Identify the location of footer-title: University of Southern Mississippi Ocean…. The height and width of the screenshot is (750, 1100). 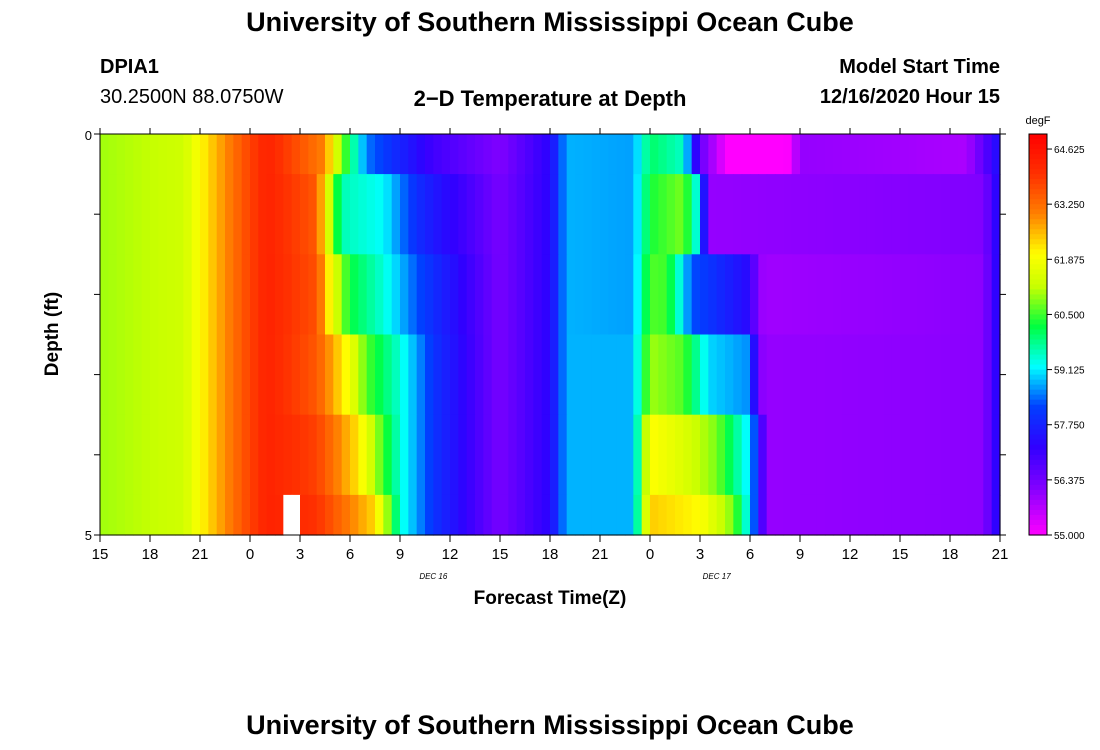
(550, 725).